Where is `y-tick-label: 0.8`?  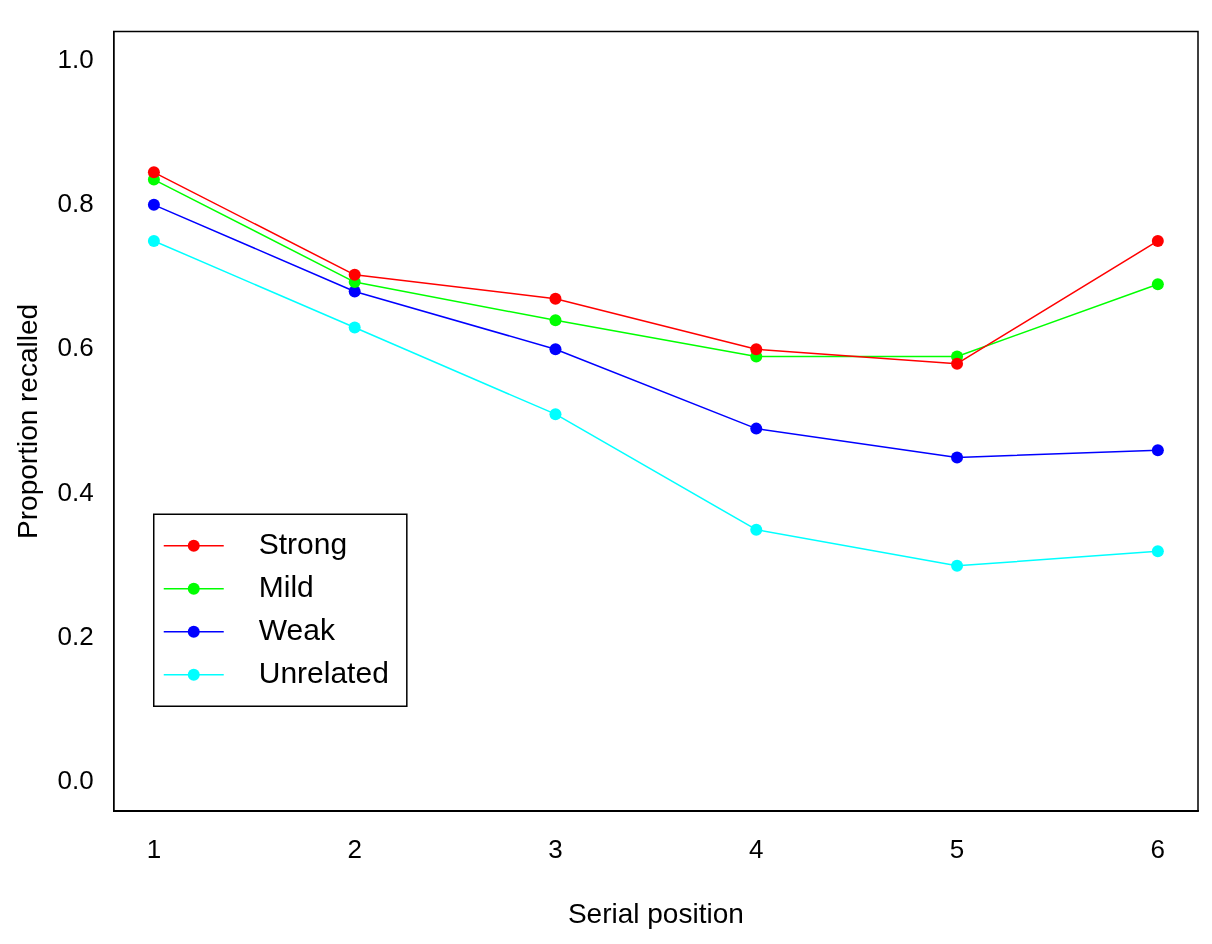 y-tick-label: 0.8 is located at coordinates (75, 203).